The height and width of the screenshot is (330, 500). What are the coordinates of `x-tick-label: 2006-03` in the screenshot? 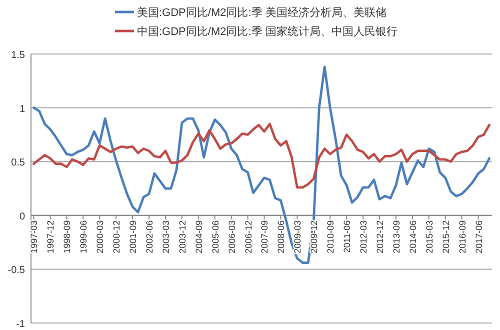 It's located at (231, 237).